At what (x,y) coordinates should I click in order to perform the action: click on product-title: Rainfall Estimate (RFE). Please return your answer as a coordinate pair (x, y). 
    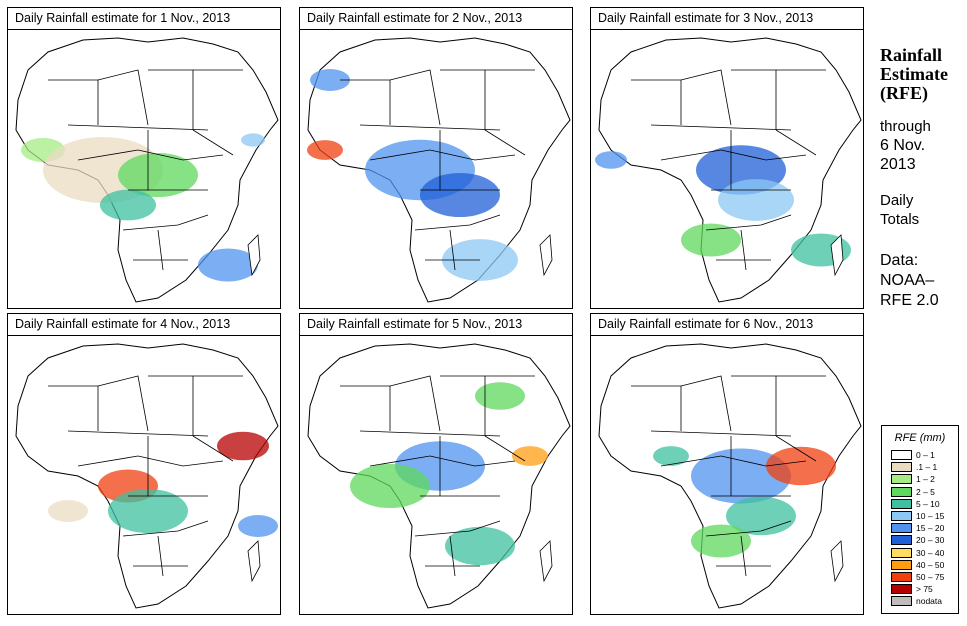
    Looking at the image, I should click on (914, 74).